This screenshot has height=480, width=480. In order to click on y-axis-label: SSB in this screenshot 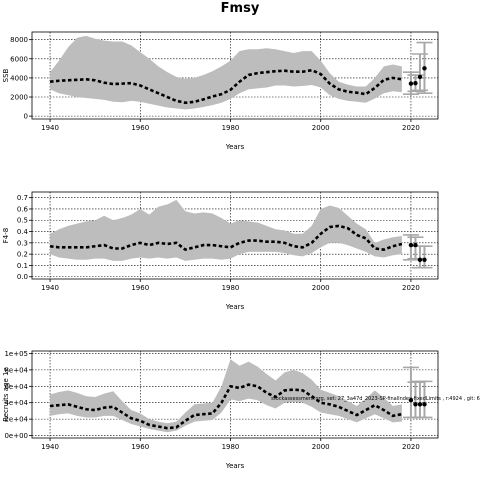, I will do `click(6, 75)`.